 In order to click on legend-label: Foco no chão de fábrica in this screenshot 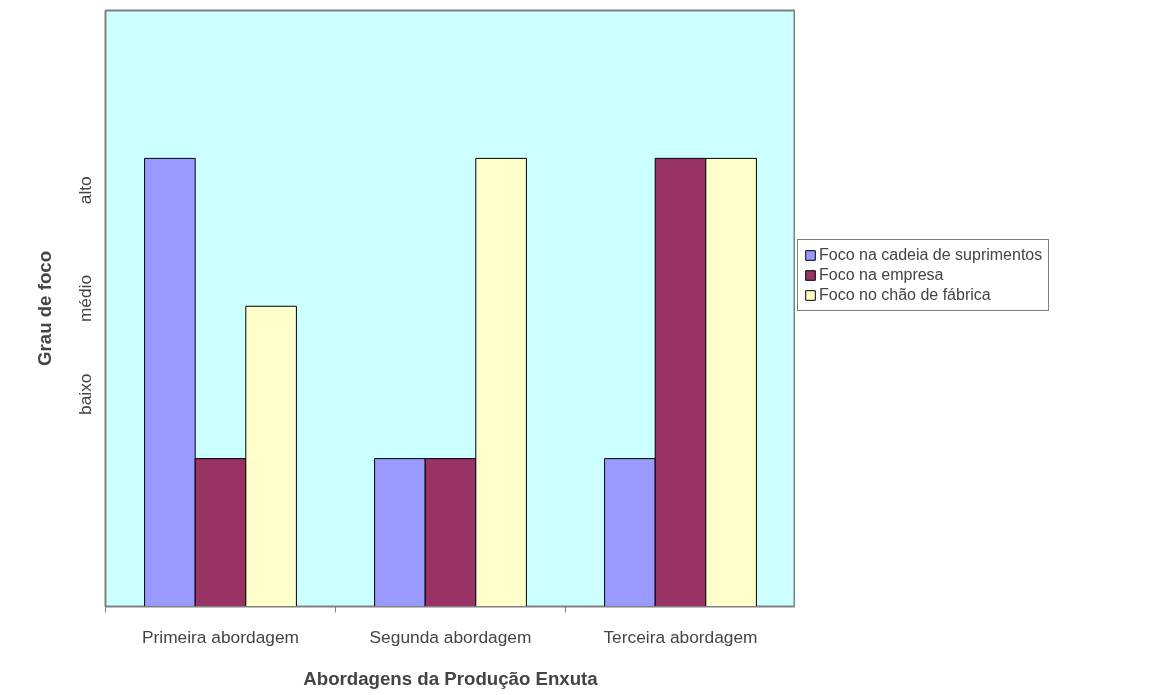, I will do `click(905, 295)`.